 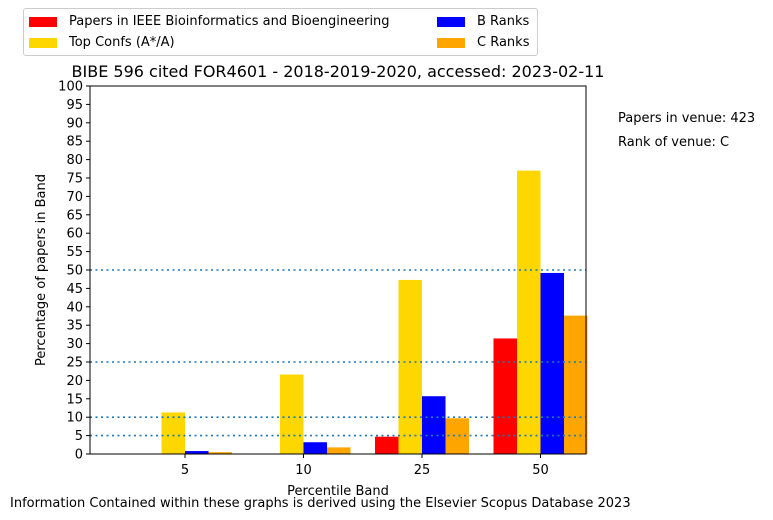 I want to click on y-tick-label: 75, so click(x=74, y=179).